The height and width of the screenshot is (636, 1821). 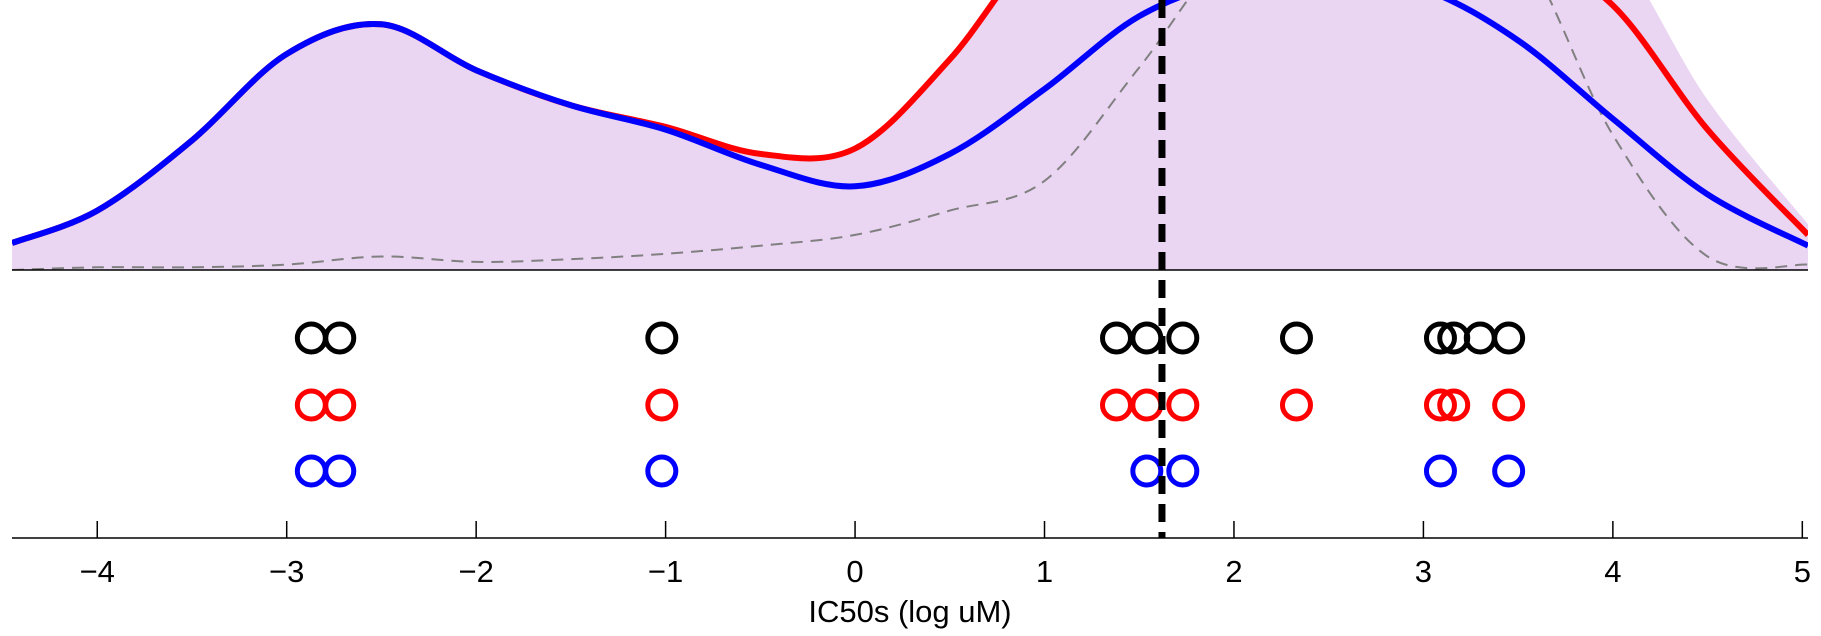 I want to click on x-tick-label: −4, so click(x=97, y=571).